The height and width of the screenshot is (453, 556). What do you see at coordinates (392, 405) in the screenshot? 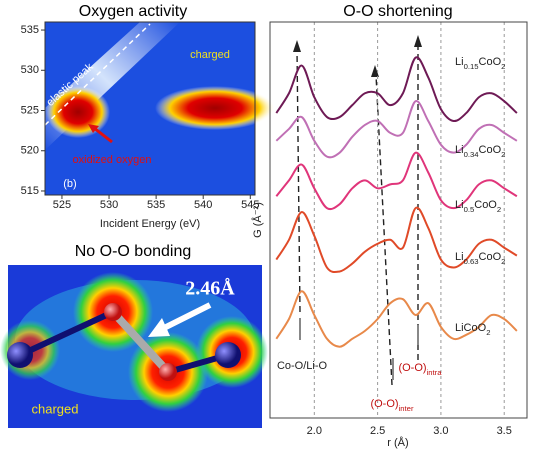
I see `annotation: (O-O)inter` at bounding box center [392, 405].